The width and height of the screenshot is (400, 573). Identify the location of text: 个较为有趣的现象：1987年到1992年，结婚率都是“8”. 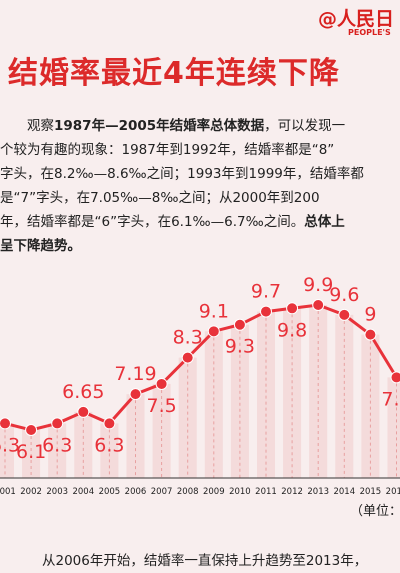
(167, 150).